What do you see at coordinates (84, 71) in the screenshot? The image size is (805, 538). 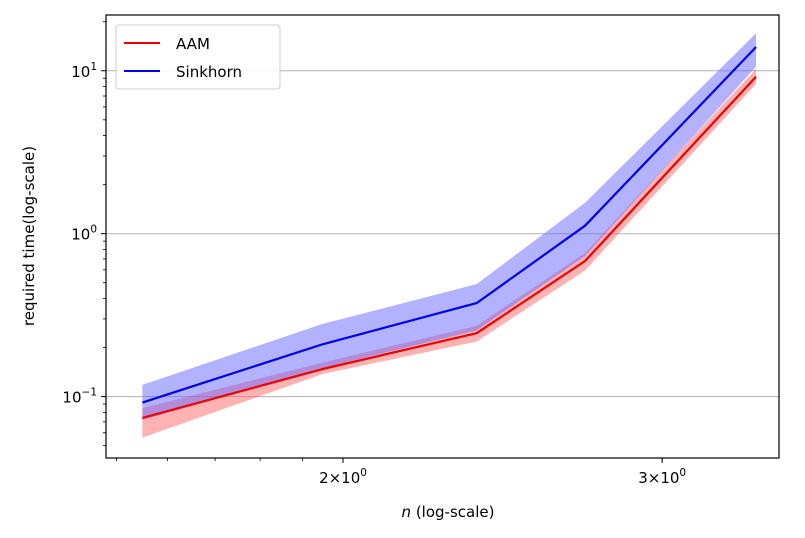 I see `y-tick-label: 10¹` at bounding box center [84, 71].